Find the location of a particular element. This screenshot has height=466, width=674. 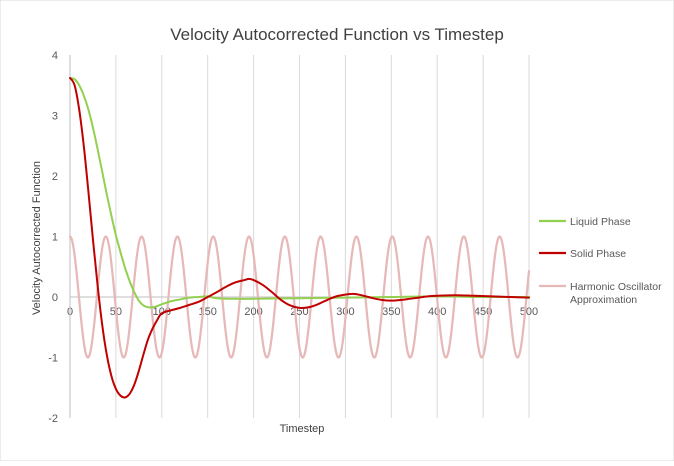

y-tick-label: 4 is located at coordinates (55, 56).